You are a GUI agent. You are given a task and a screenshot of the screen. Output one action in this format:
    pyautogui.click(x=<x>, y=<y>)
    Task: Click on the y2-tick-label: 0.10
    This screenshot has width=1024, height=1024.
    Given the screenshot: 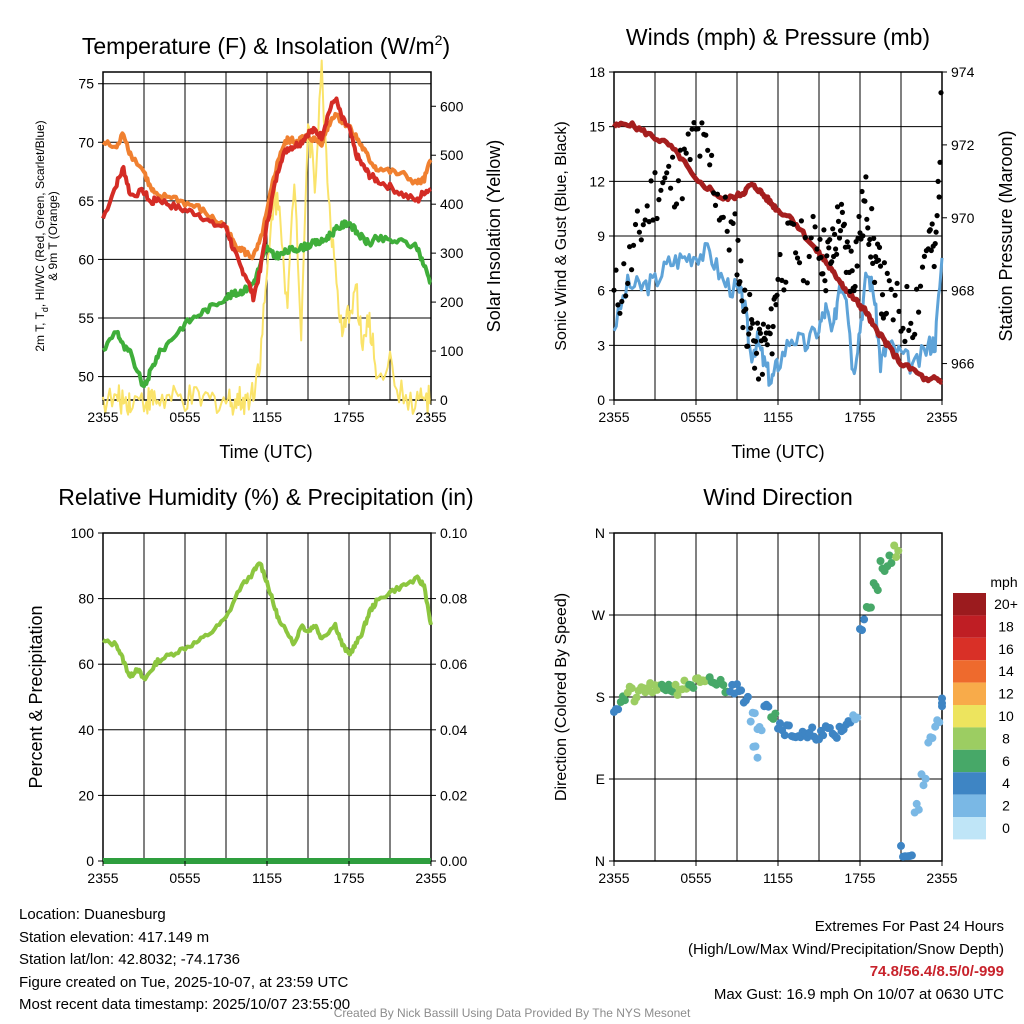 What is the action you would take?
    pyautogui.click(x=453, y=533)
    